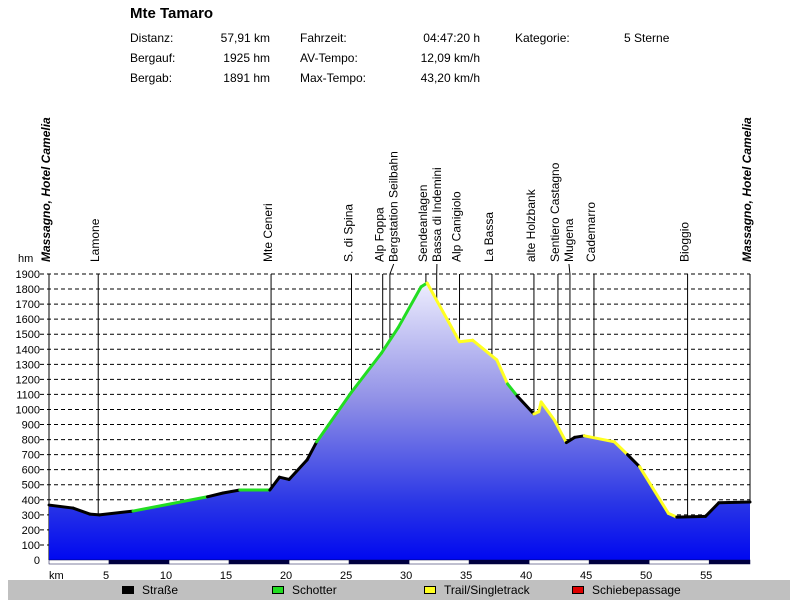 This screenshot has width=800, height=600. What do you see at coordinates (28, 275) in the screenshot?
I see `y-tick-label: 1900` at bounding box center [28, 275].